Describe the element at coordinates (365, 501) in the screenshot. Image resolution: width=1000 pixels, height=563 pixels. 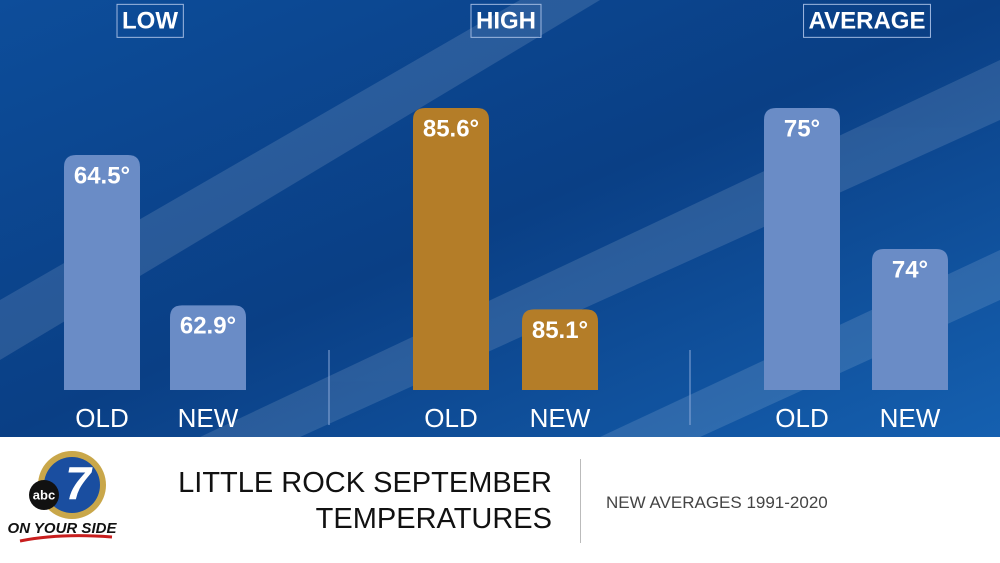
I see `footer-title: LITTLE ROCK SEPTEMBER TEMPERATURES` at that location.